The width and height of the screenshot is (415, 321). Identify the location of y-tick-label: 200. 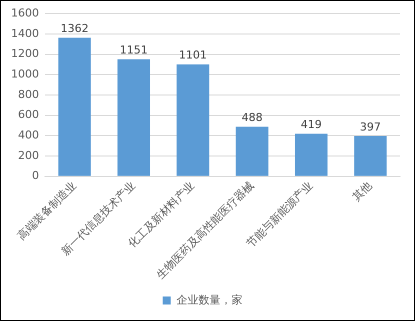
(28, 155).